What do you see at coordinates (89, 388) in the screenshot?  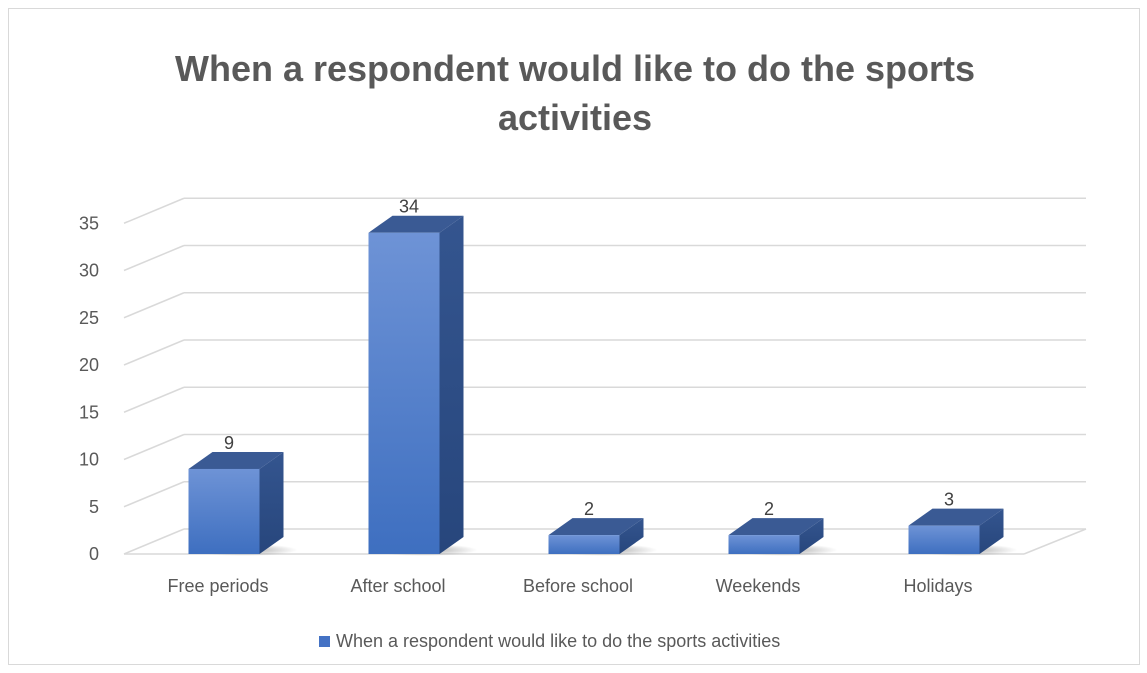 I see `y-axis-ticks: 0 5 10 15 20 25 30 35` at bounding box center [89, 388].